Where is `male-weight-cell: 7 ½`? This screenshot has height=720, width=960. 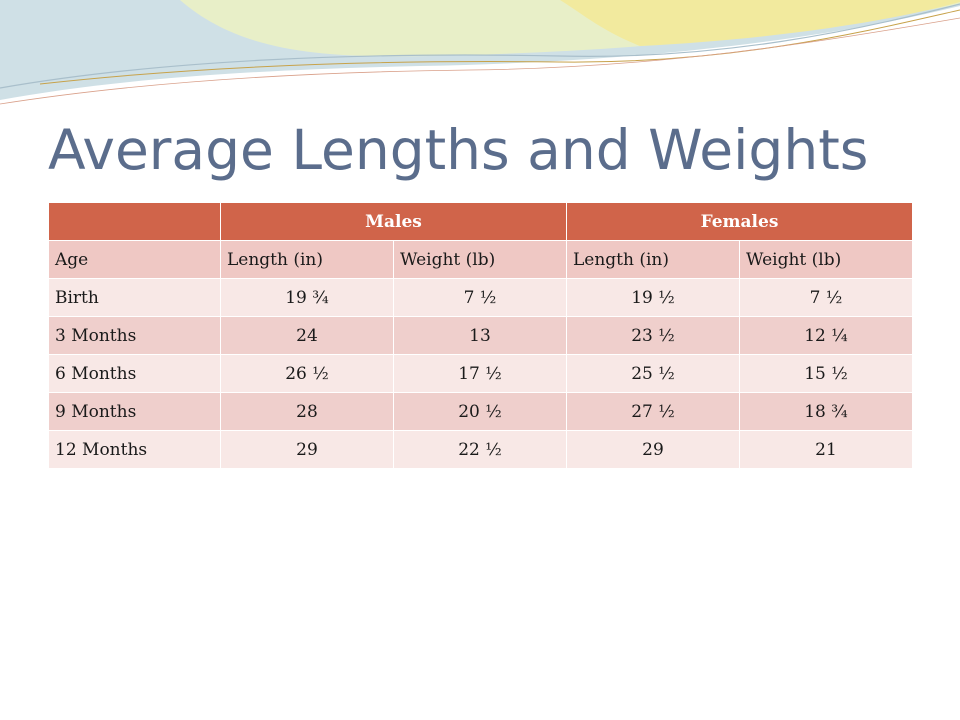
male-weight-cell: 7 ½ is located at coordinates (480, 297).